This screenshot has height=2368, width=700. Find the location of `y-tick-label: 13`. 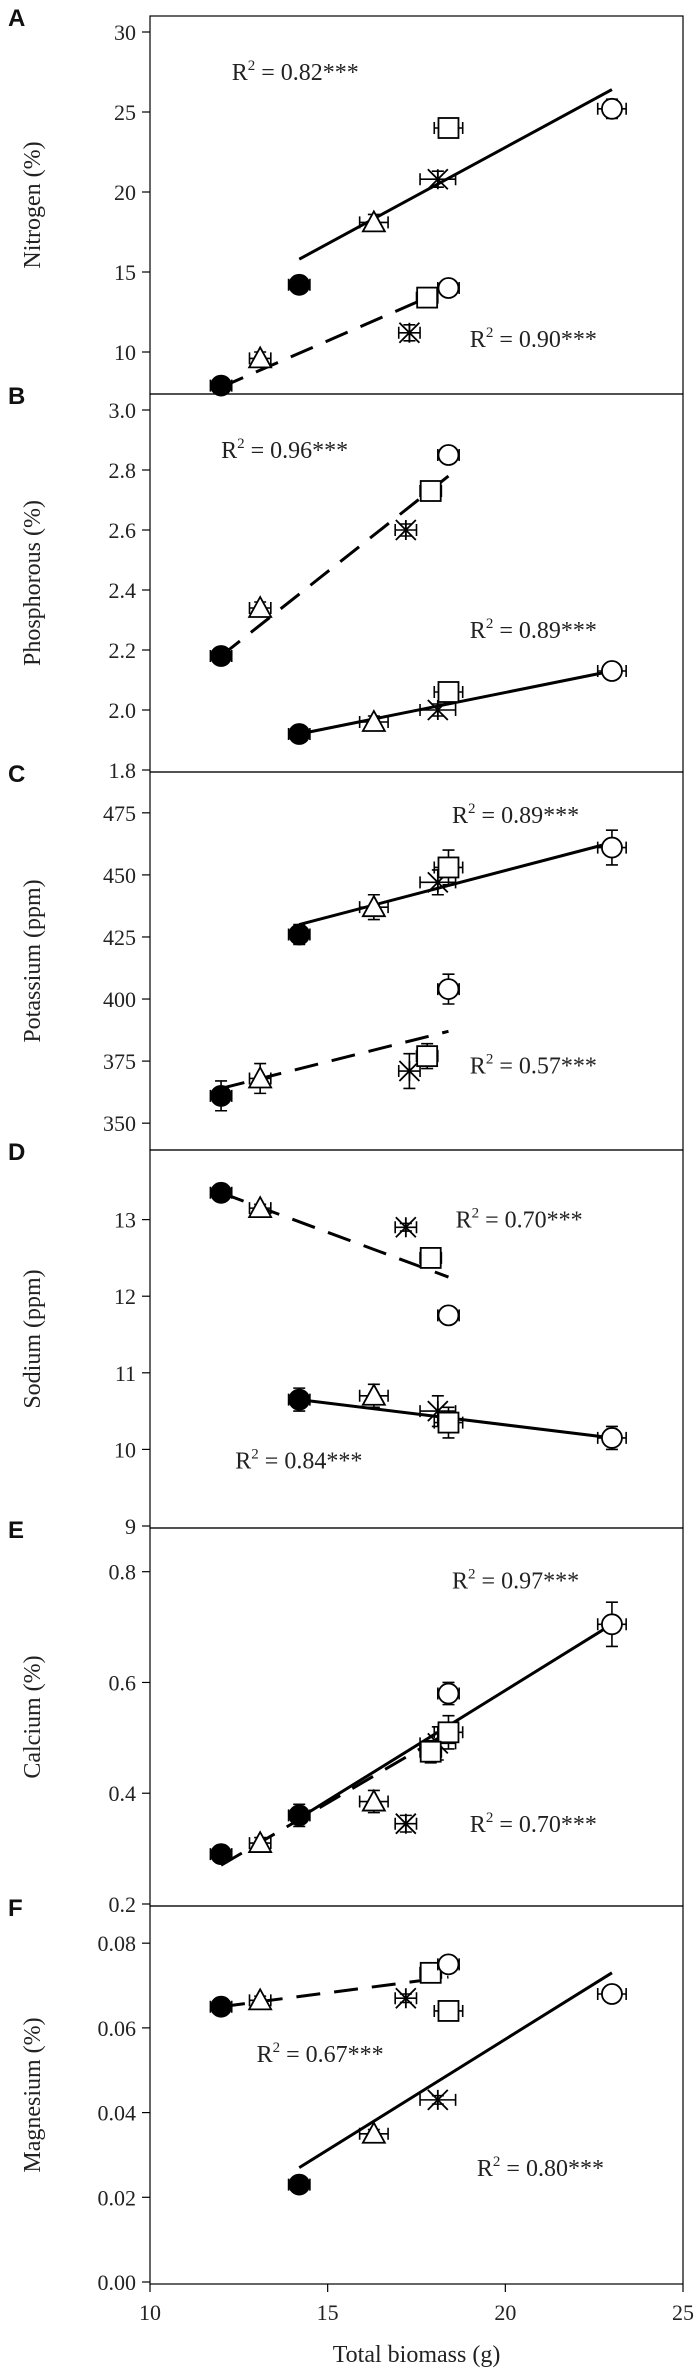

y-tick-label: 13 is located at coordinates (125, 1220).